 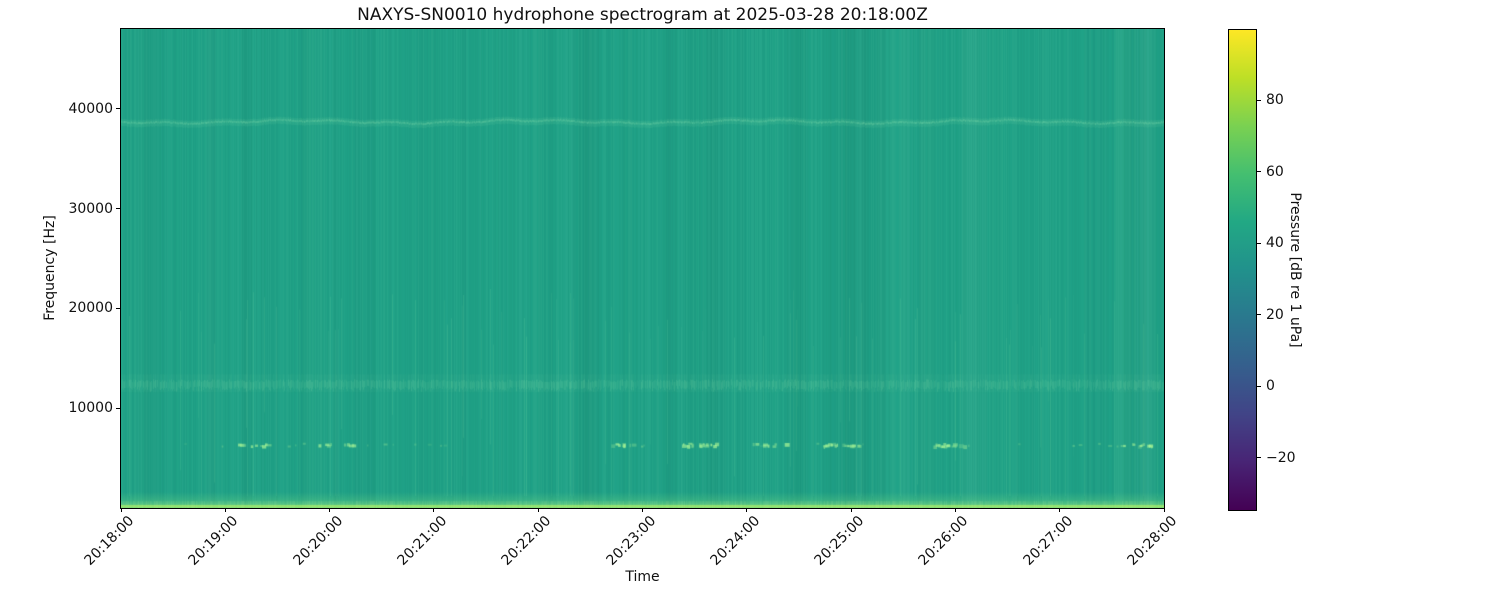 I want to click on x-tick-label: 20:18:00, so click(x=109, y=541).